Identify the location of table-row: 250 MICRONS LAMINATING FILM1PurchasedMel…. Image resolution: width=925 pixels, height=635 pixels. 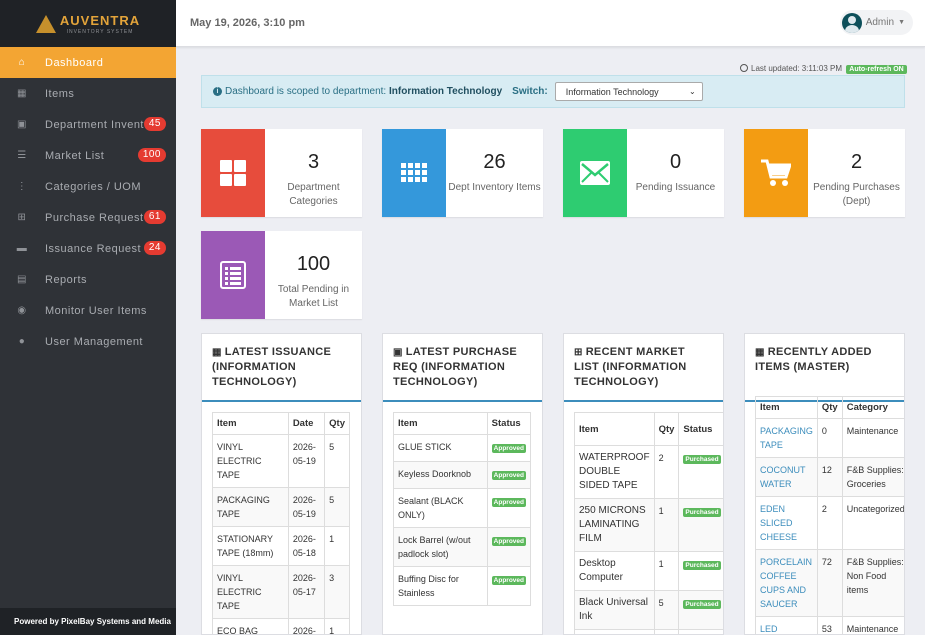
(648, 525).